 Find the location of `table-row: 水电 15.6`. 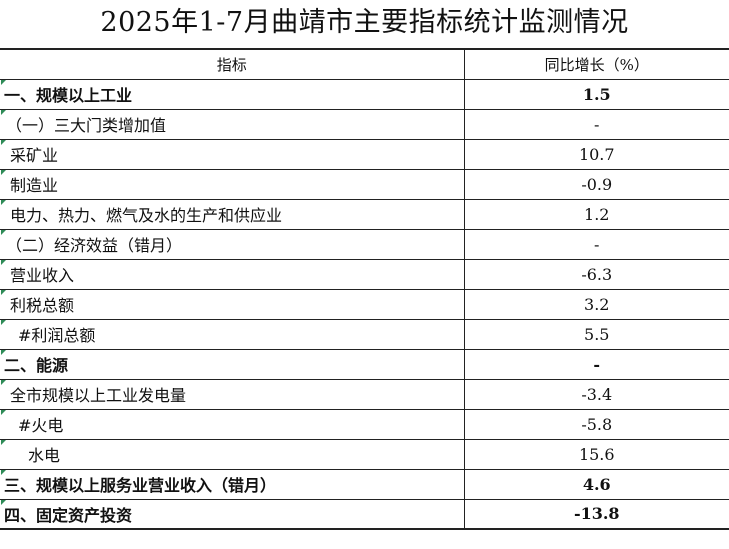

table-row: 水电 15.6 is located at coordinates (364, 454).